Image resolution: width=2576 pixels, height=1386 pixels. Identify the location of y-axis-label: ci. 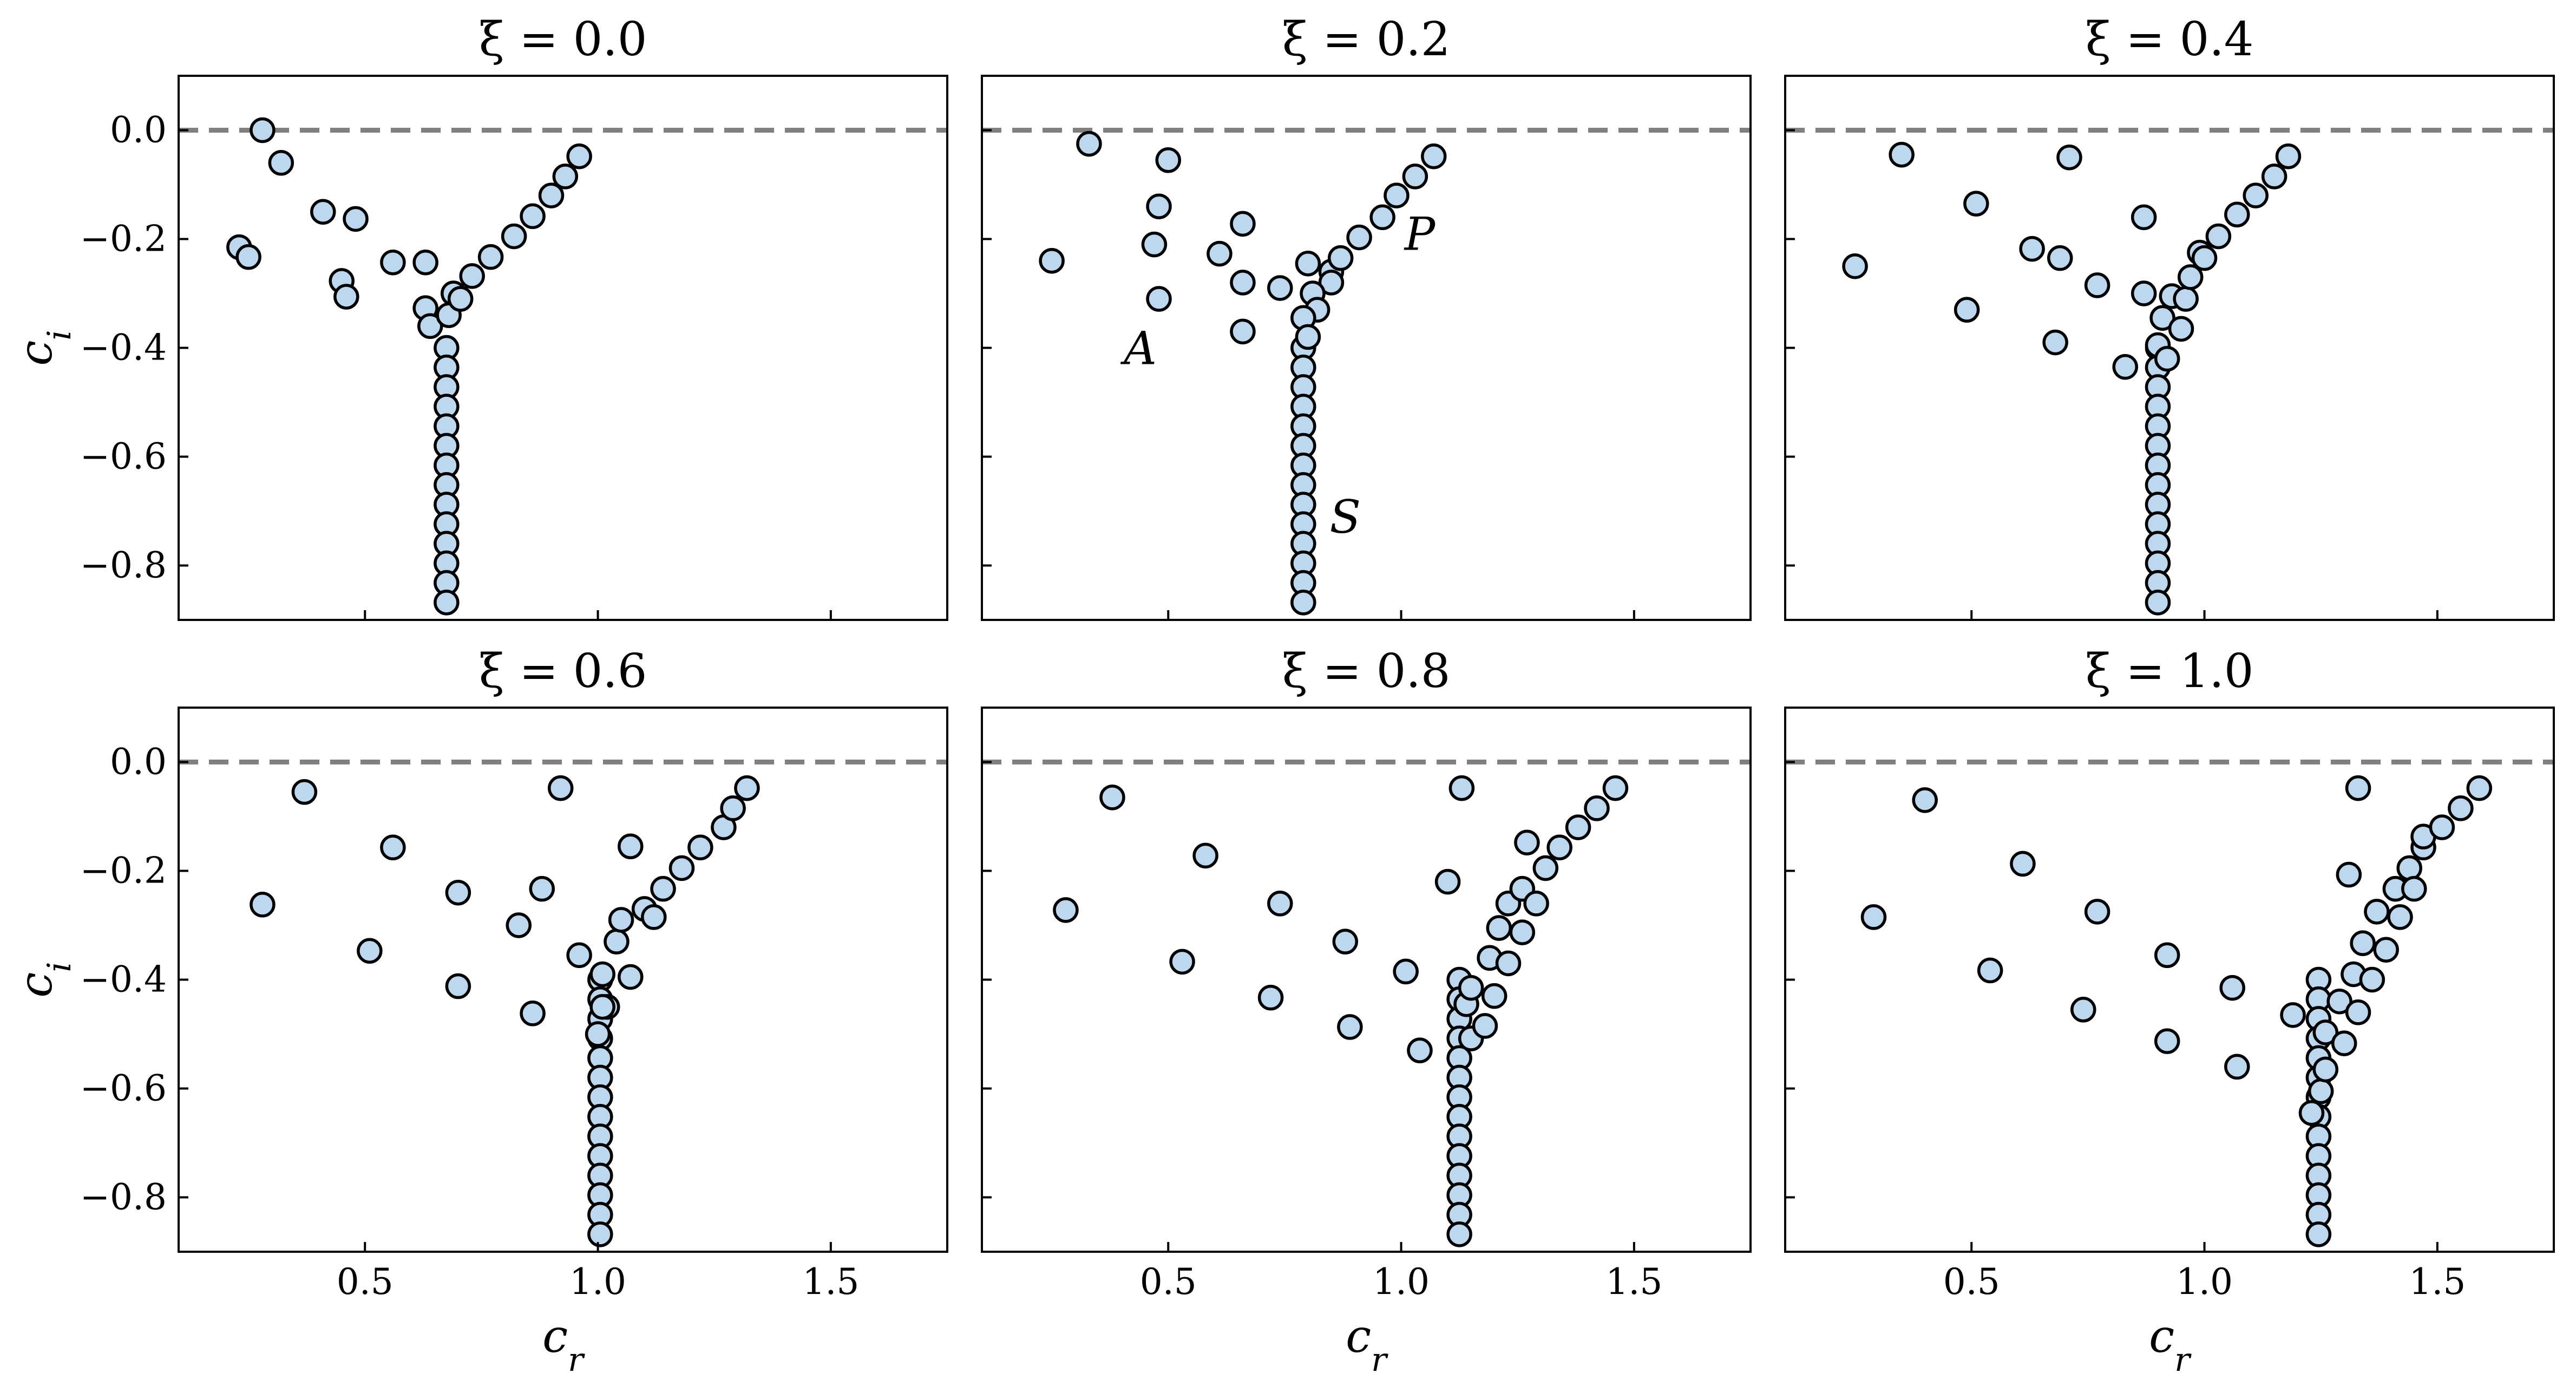
(44, 347).